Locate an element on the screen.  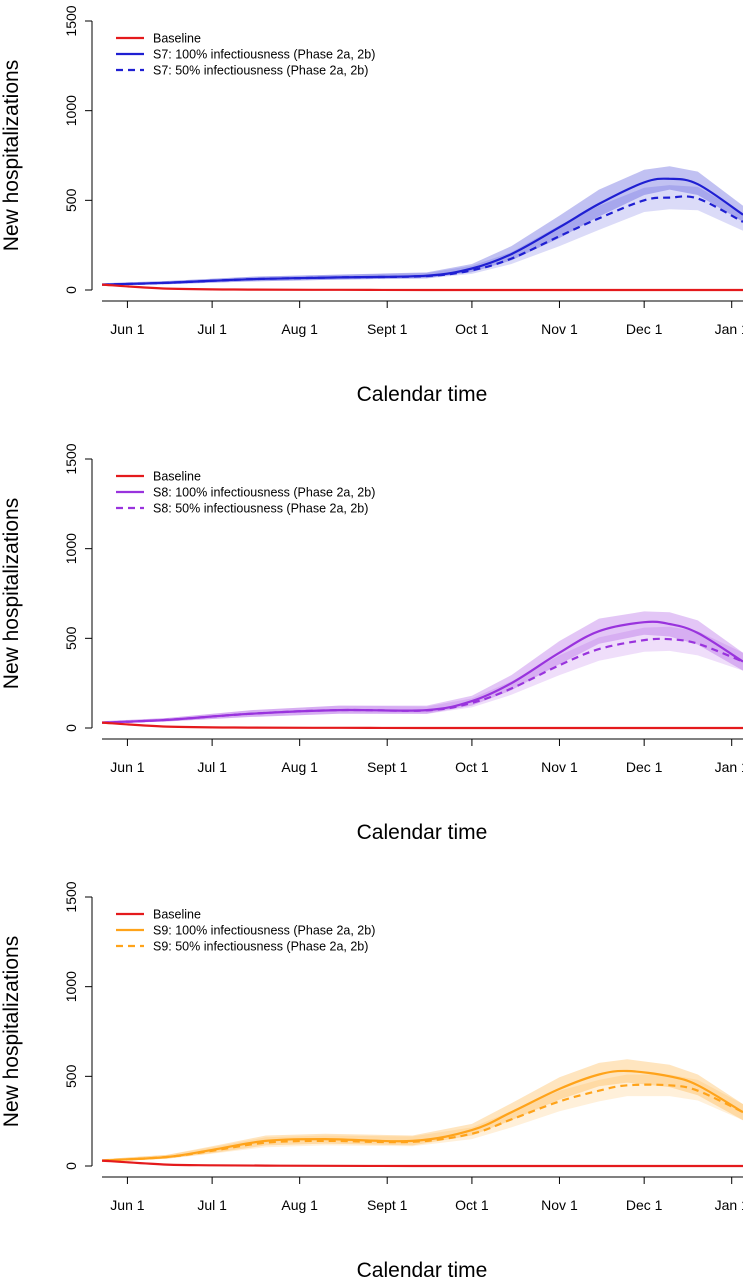
legend-label-3: S7: 50% infectiousness (Phase 2a, 2b) is located at coordinates (260, 71).